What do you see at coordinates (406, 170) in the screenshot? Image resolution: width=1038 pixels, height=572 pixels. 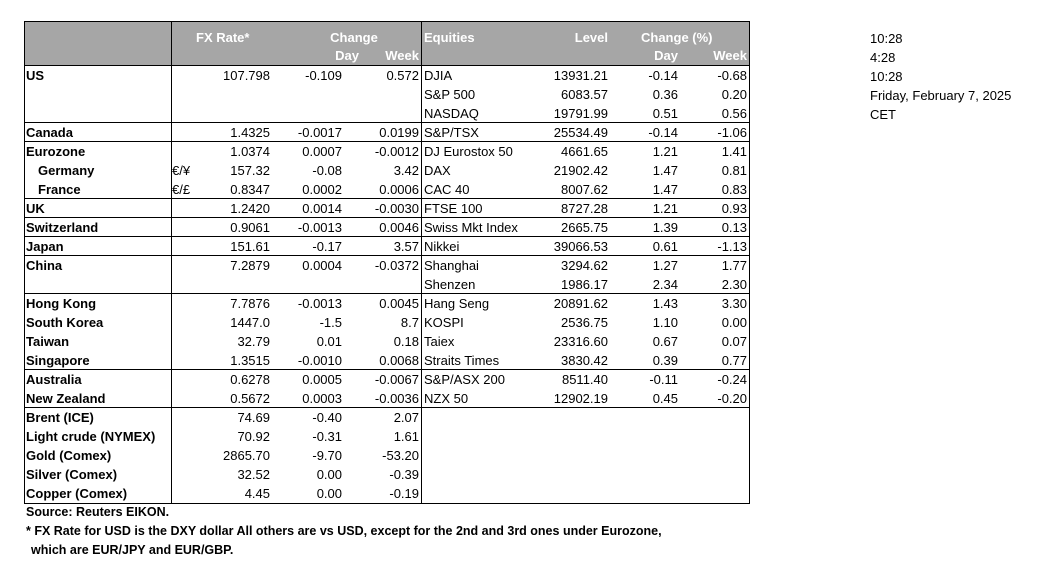 I see `fx-week-change: 3.42` at bounding box center [406, 170].